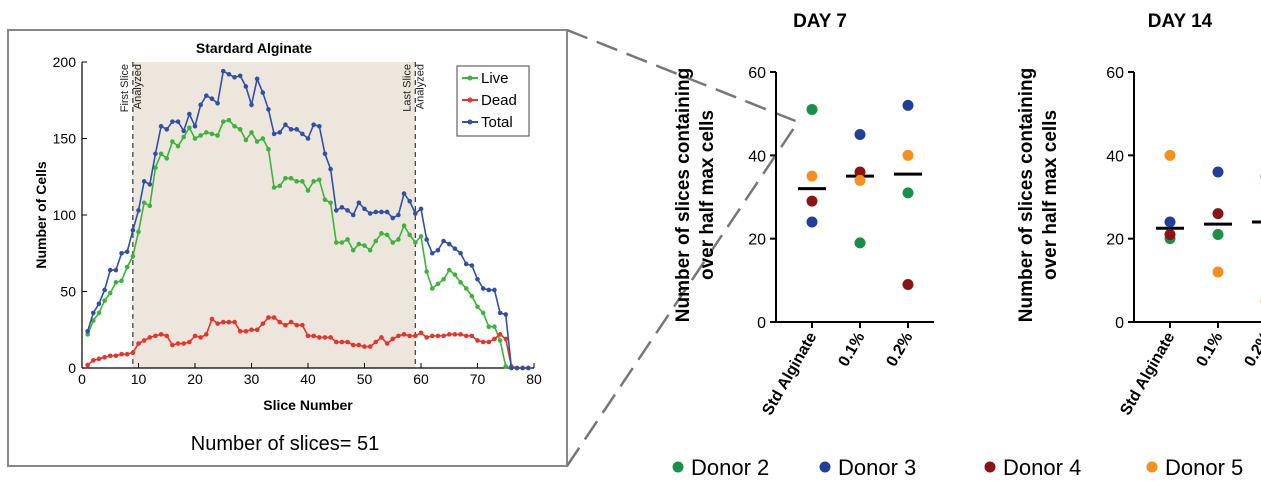 Image resolution: width=1261 pixels, height=481 pixels. Describe the element at coordinates (1115, 240) in the screenshot. I see `y-tick-label: 20` at that location.